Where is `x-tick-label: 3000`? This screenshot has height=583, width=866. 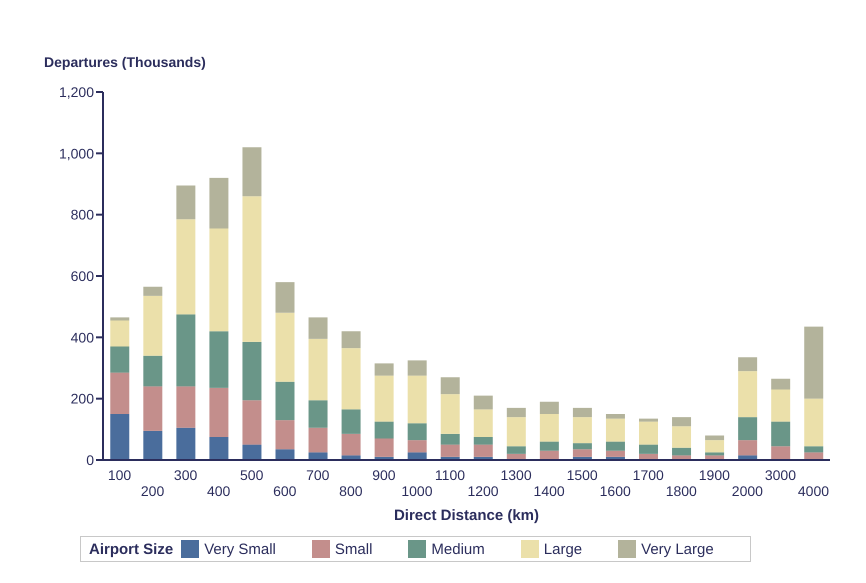
x-tick-label: 3000 is located at coordinates (780, 475).